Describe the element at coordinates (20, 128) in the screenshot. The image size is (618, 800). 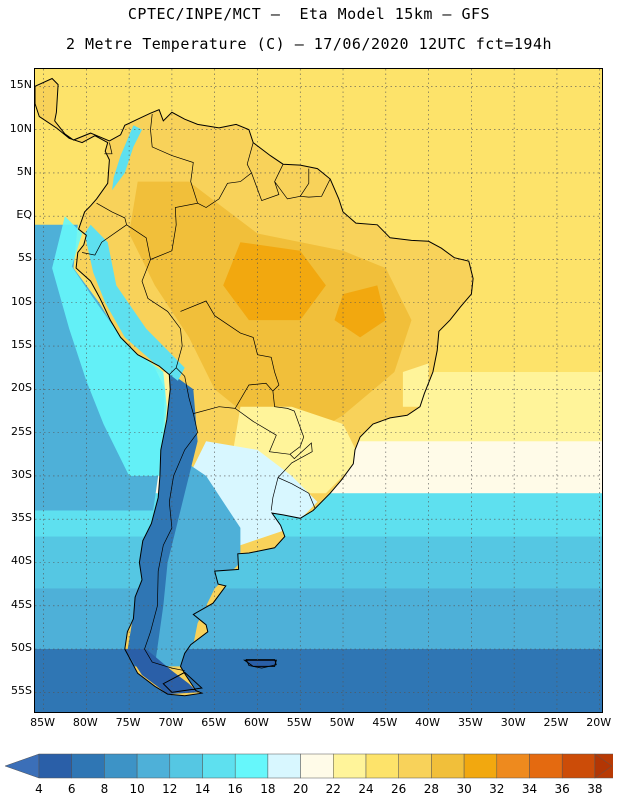
I see `latitude-label: 10N` at that location.